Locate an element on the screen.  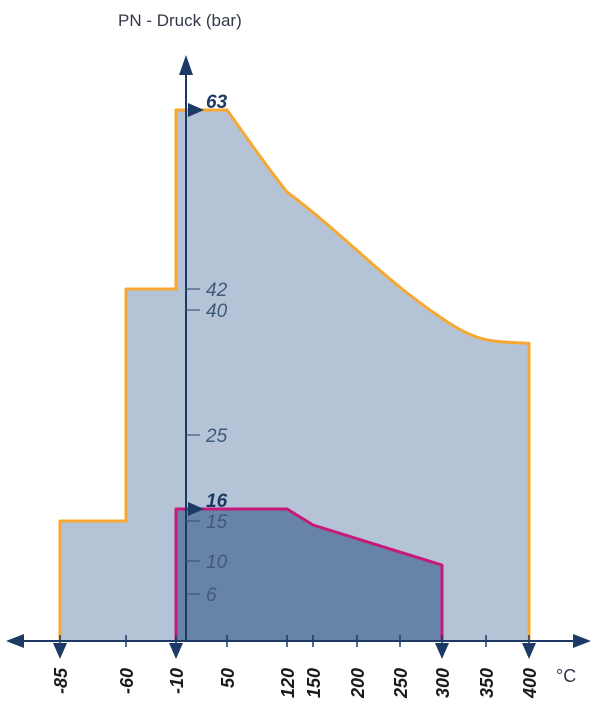
x-tick-label: 120 is located at coordinates (288, 683).